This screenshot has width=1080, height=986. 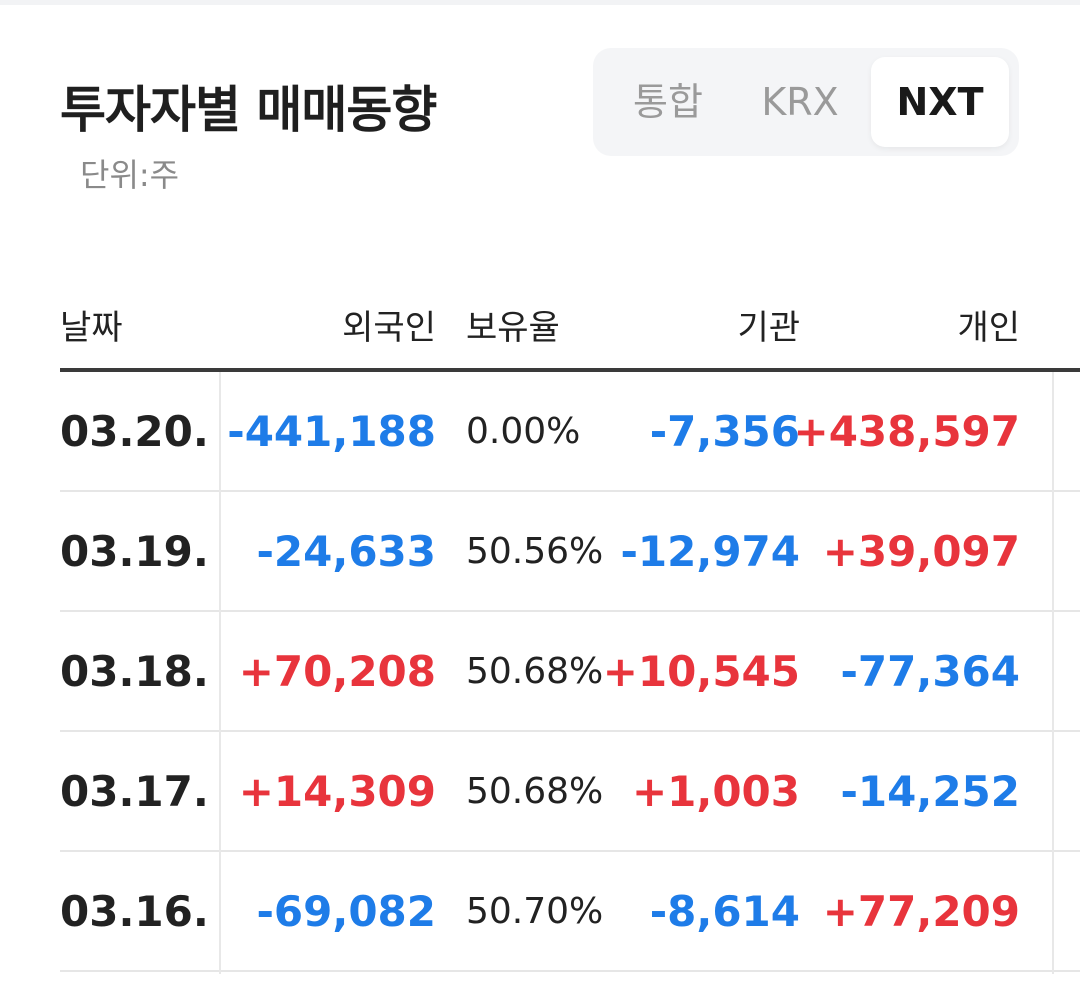 I want to click on cell-date: 03.20., so click(x=134, y=431).